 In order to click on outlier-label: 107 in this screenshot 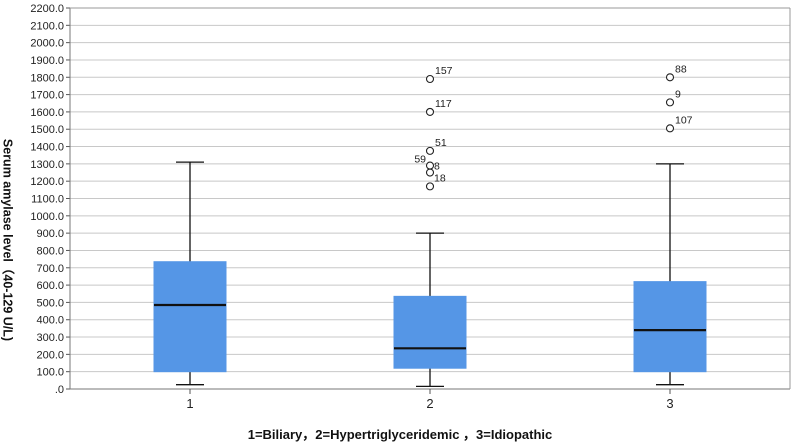, I will do `click(684, 120)`.